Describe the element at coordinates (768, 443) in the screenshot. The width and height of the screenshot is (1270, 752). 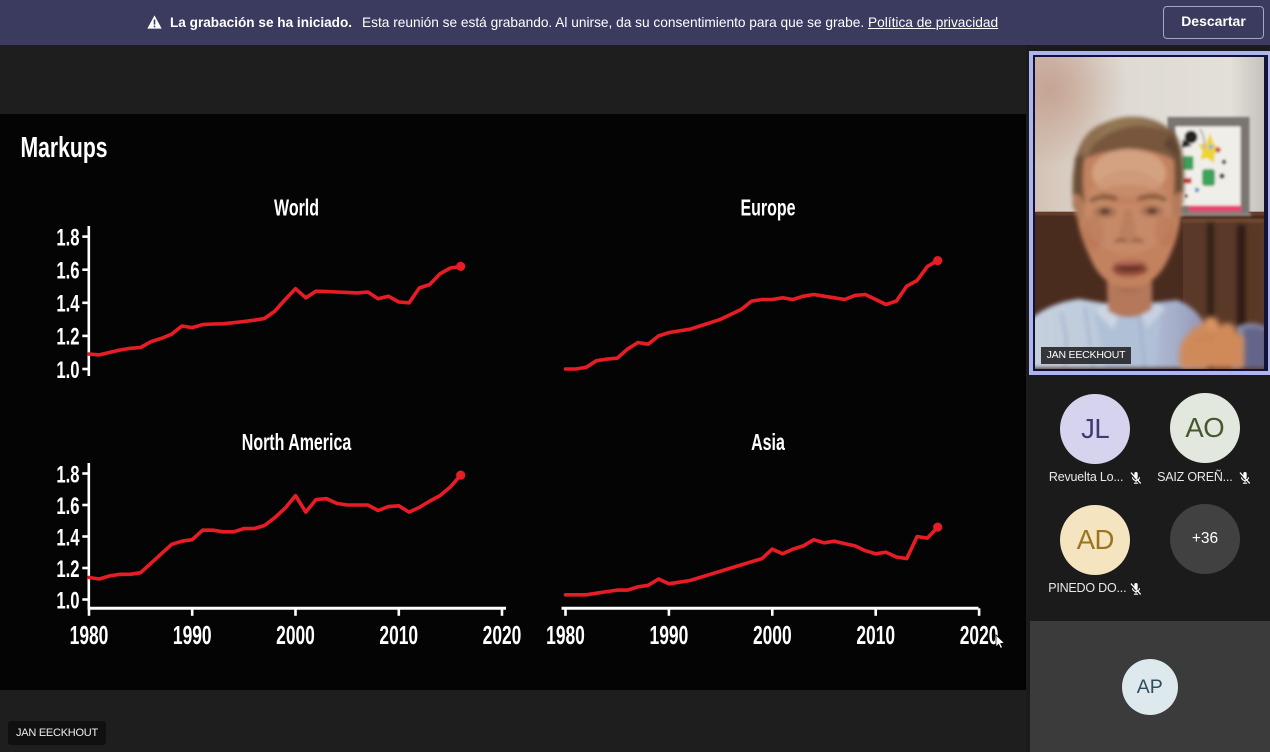
I see `svg-text: Asia` at that location.